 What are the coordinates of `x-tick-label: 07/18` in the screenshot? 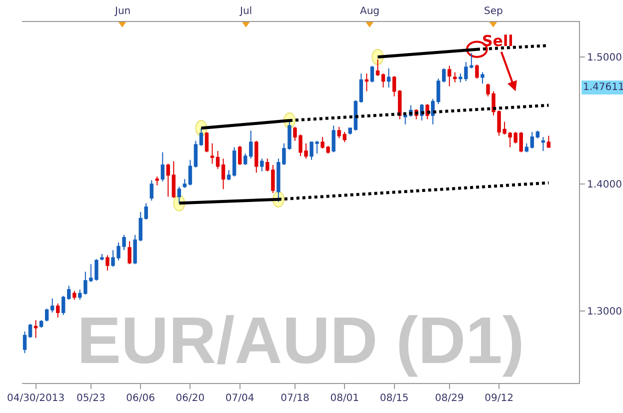 It's located at (295, 398).